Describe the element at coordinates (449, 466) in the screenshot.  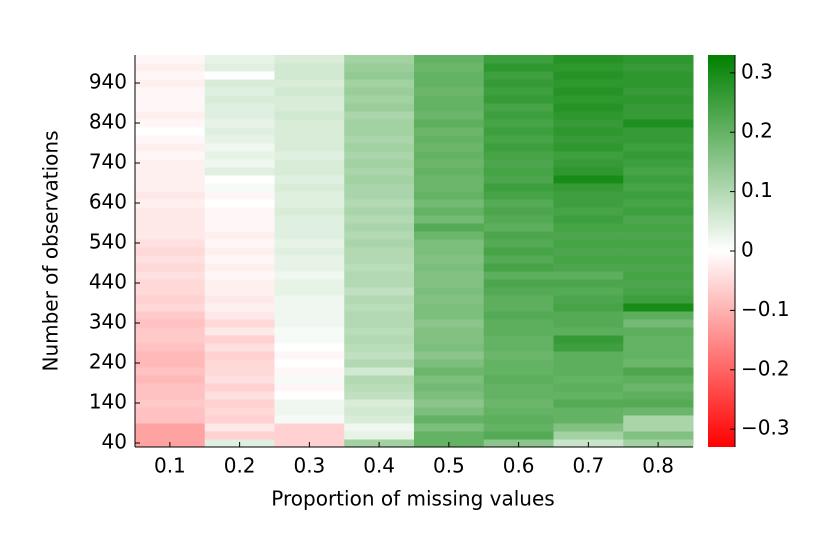
I see `x-tick-label: 0.5` at that location.